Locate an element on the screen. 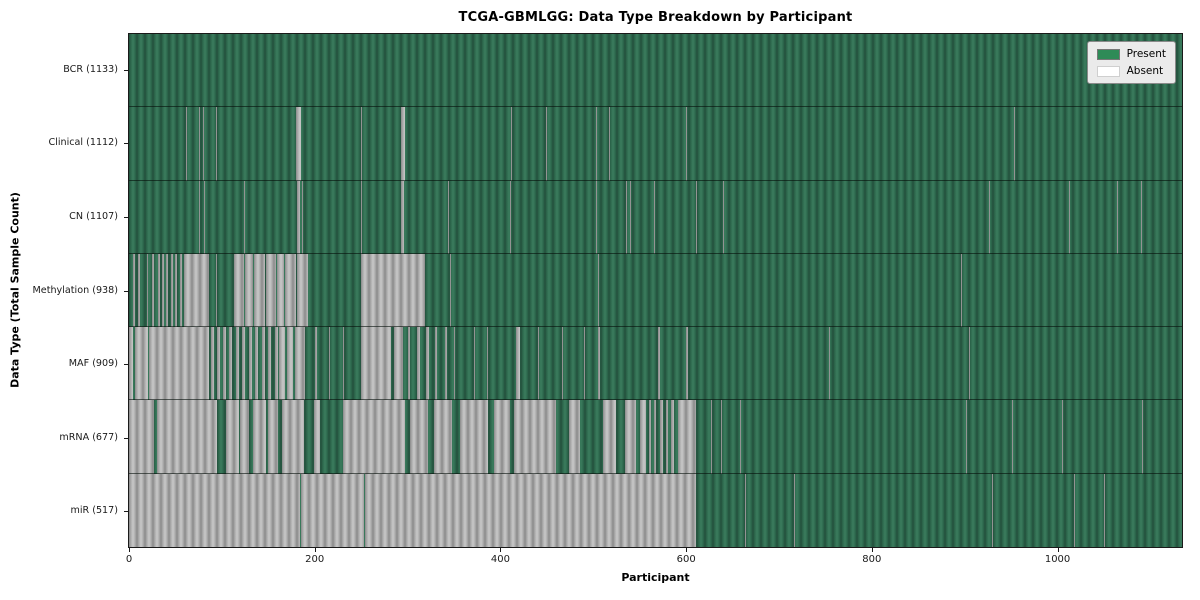 The width and height of the screenshot is (1200, 600). x-tick-label: 600 is located at coordinates (686, 559).